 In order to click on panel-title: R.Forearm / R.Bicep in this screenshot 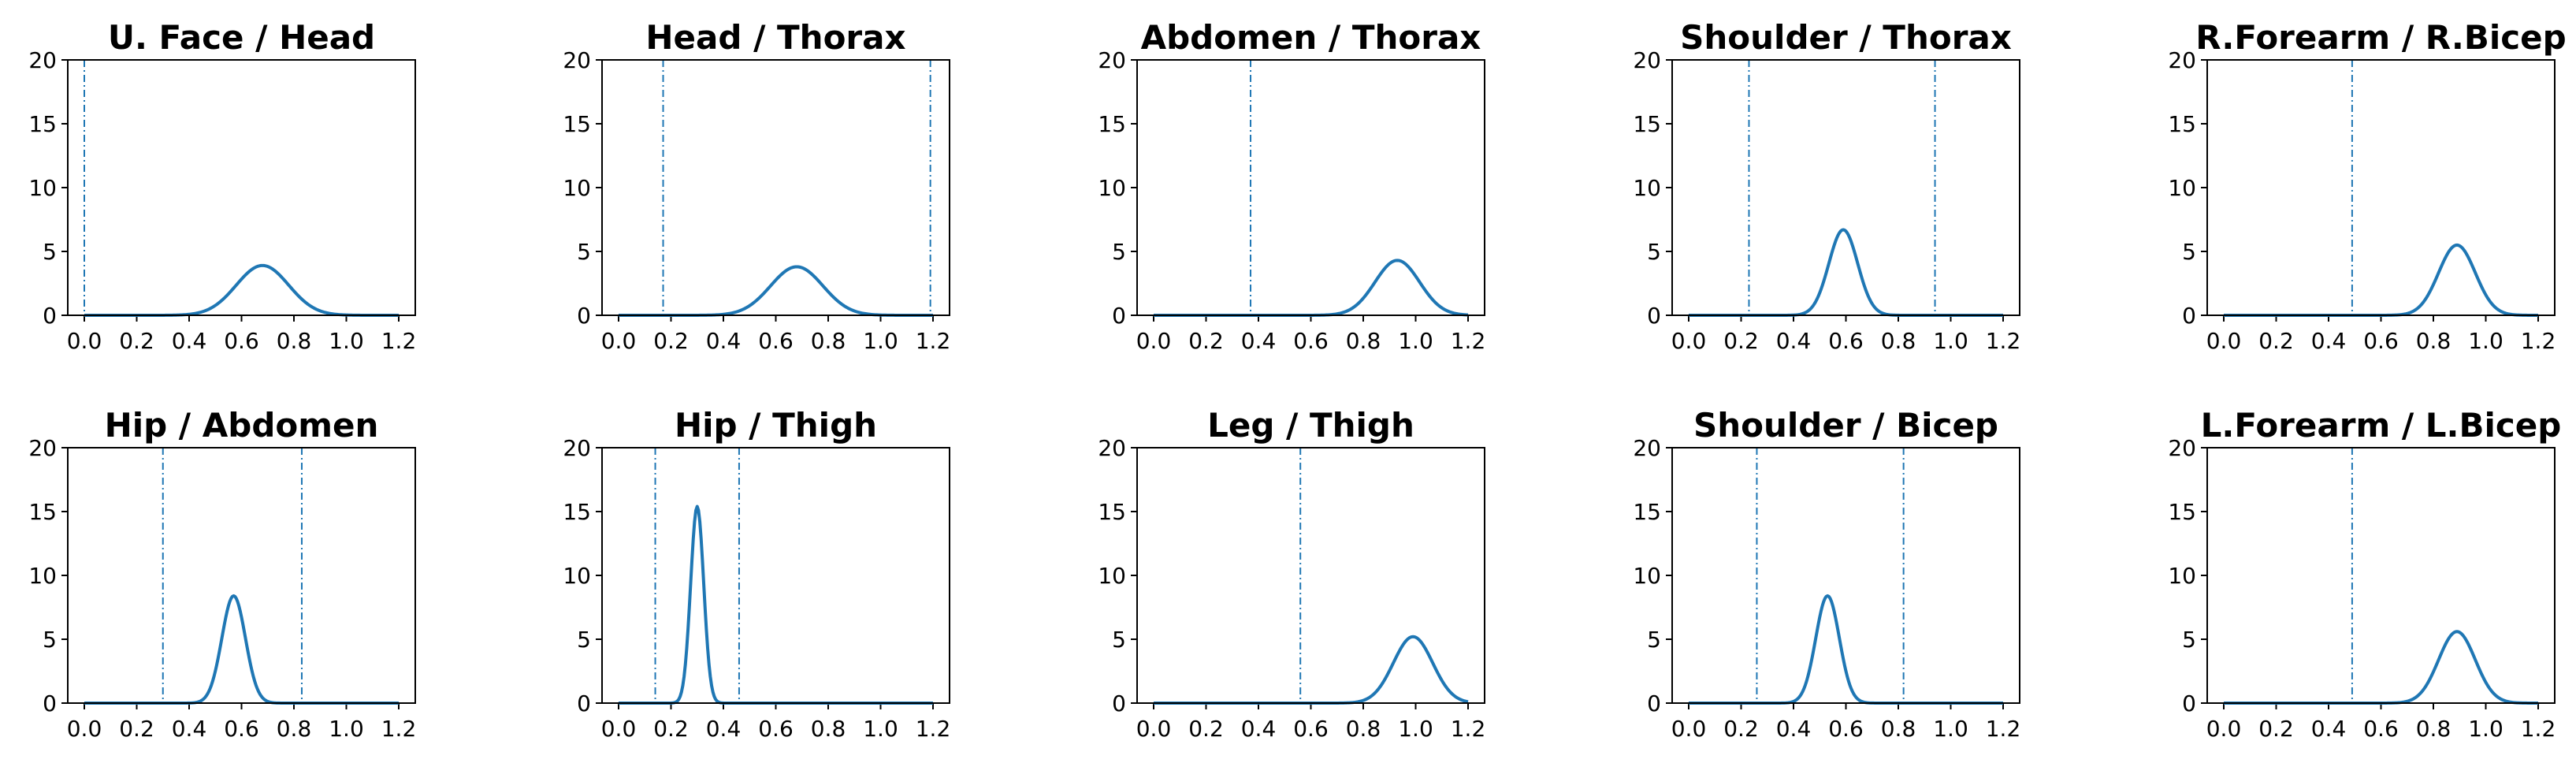, I will do `click(2380, 37)`.